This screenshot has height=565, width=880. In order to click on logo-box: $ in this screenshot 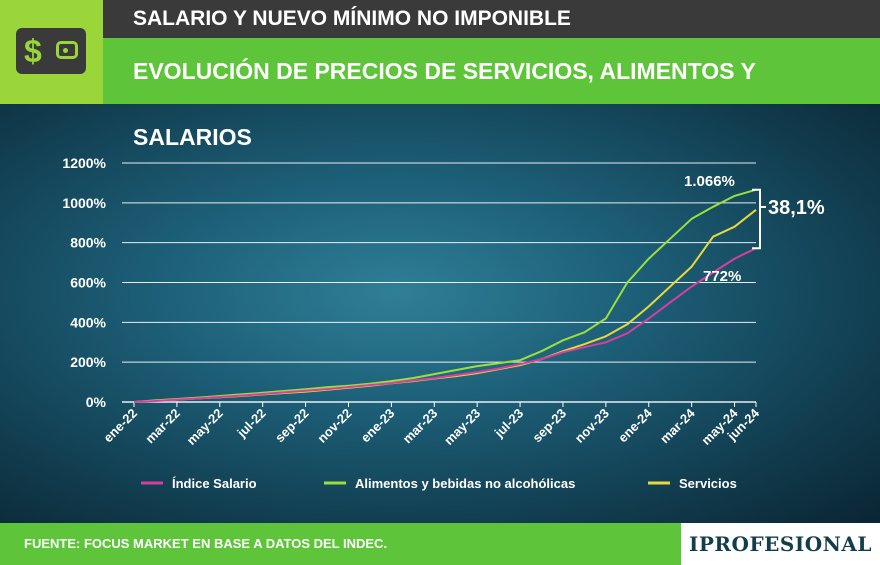, I will do `click(51, 52)`.